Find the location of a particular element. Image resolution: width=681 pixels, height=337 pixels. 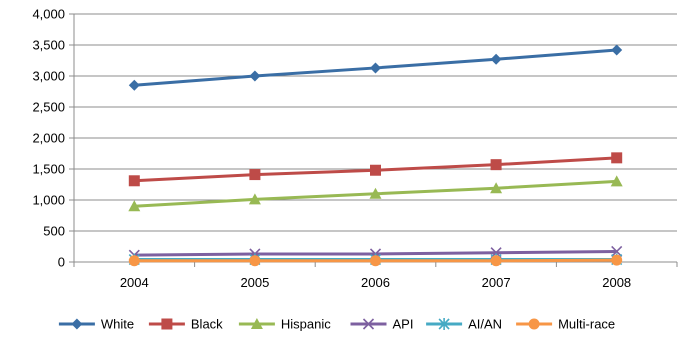

y-tick-label: 3,500 is located at coordinates (48, 45).